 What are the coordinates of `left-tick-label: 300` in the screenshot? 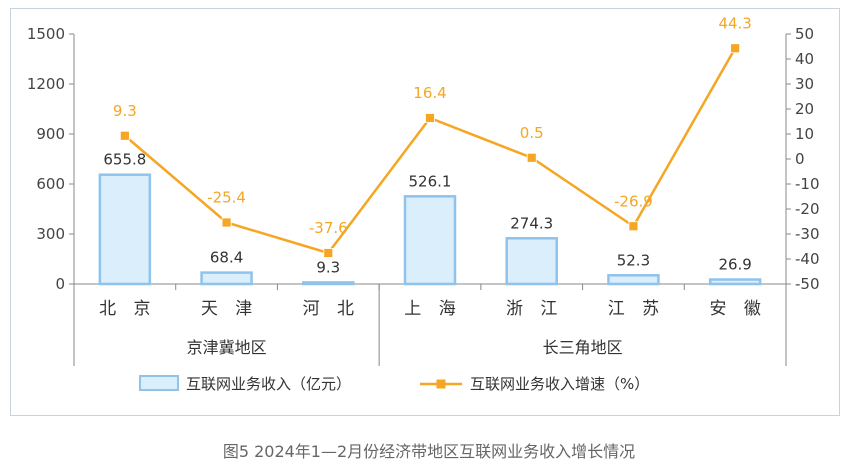 It's located at (50, 234).